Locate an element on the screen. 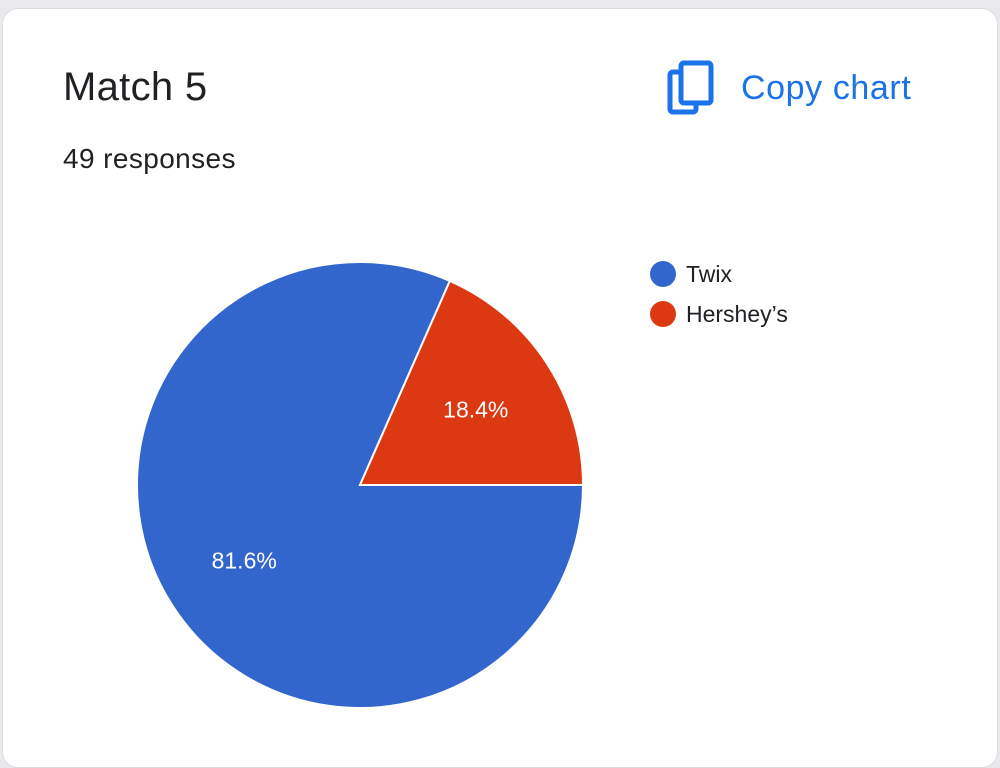 Image resolution: width=1000 pixels, height=768 pixels. legend-label: Twix is located at coordinates (709, 273).